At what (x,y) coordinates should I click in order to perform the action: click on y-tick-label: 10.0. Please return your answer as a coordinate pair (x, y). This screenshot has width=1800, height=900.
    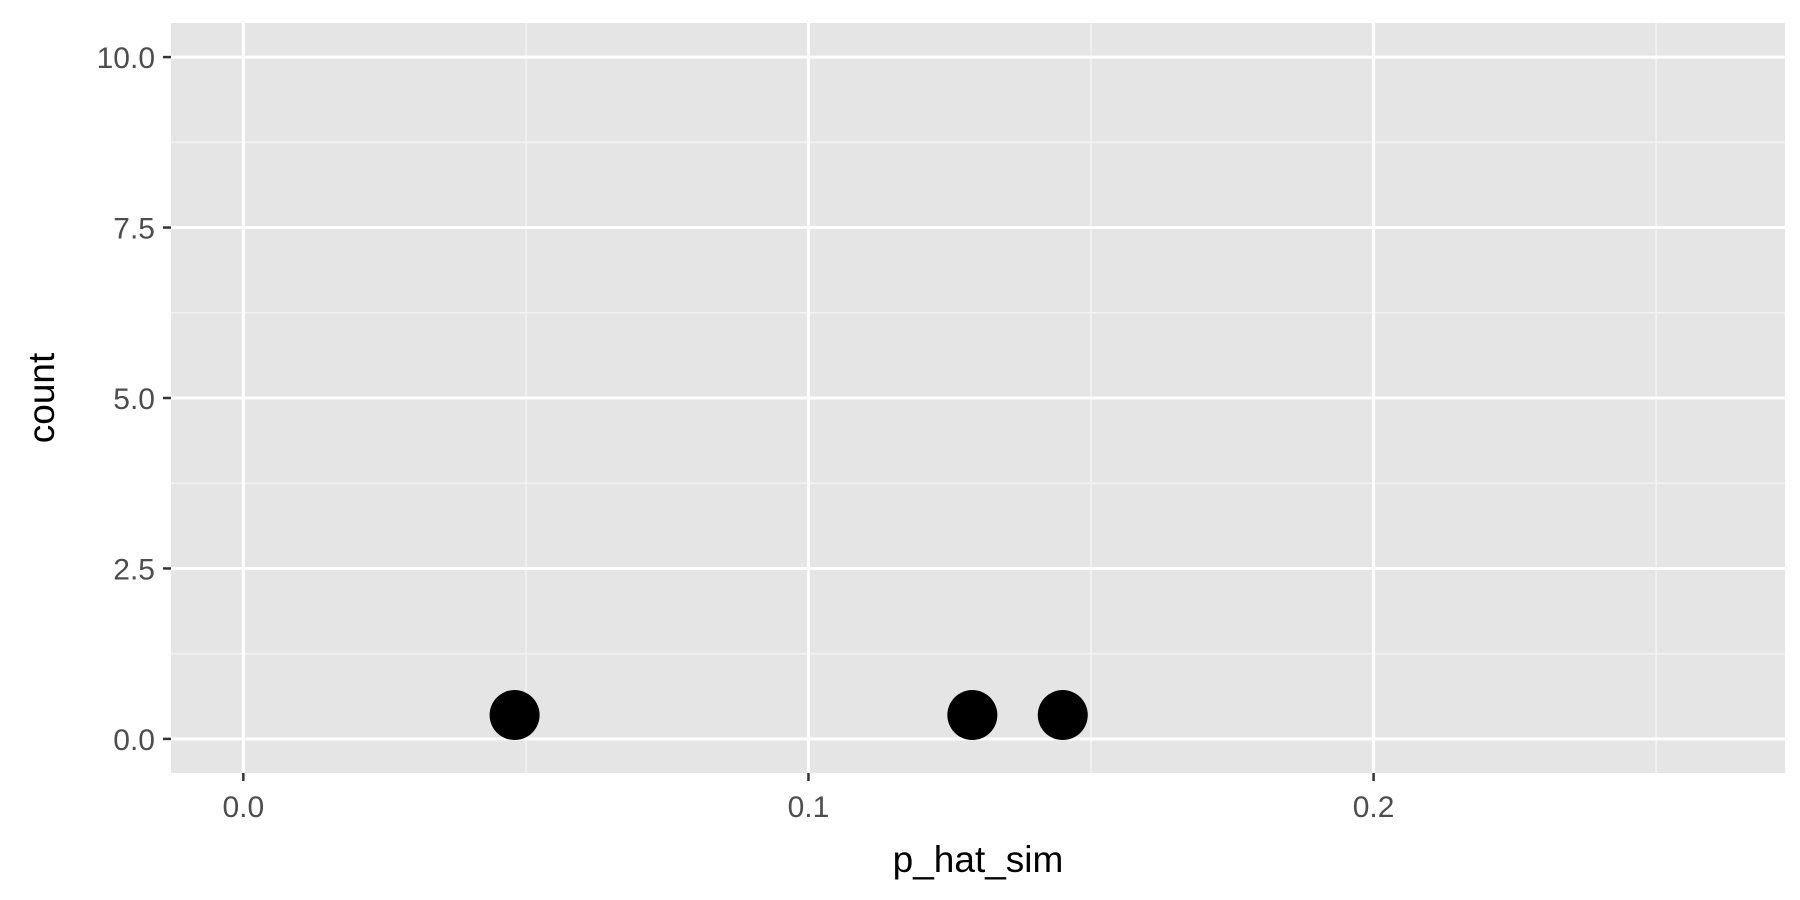
    Looking at the image, I should click on (126, 58).